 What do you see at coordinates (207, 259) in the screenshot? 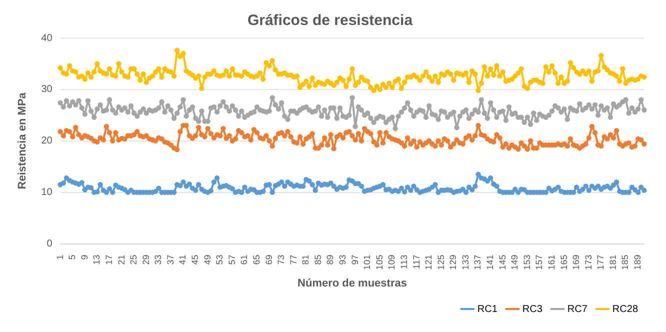
I see `x-tick-label: 49` at bounding box center [207, 259].